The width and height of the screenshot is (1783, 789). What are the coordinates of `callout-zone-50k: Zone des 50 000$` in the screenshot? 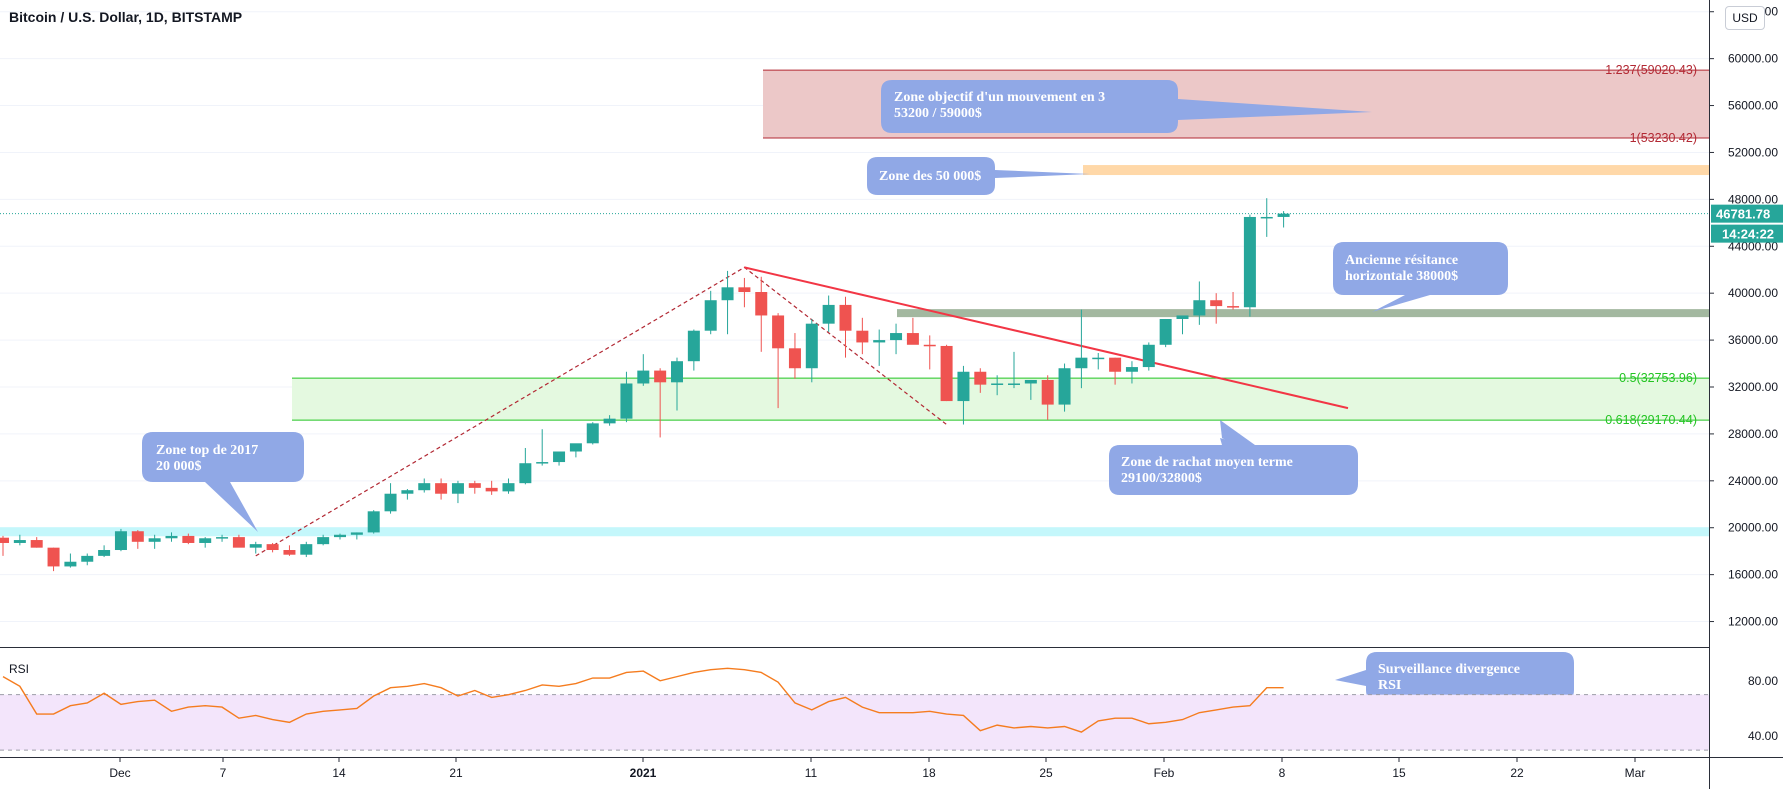 It's located at (978, 176).